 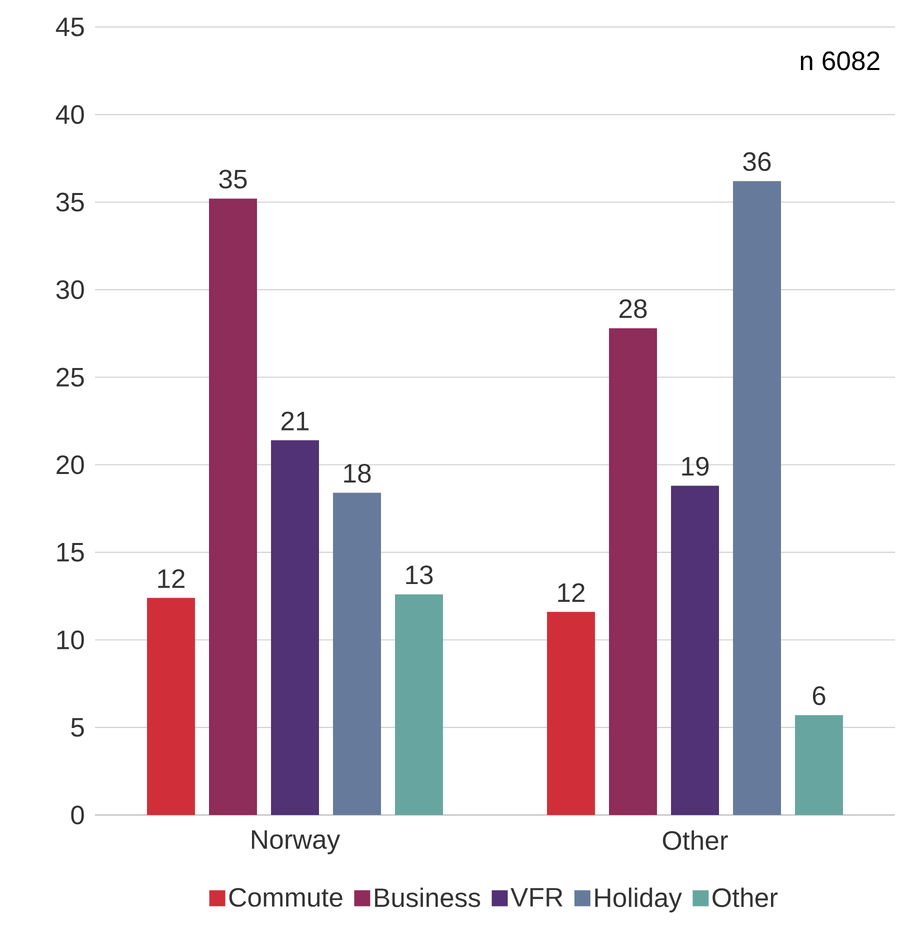 What do you see at coordinates (77, 727) in the screenshot?
I see `y-tick-label: 5` at bounding box center [77, 727].